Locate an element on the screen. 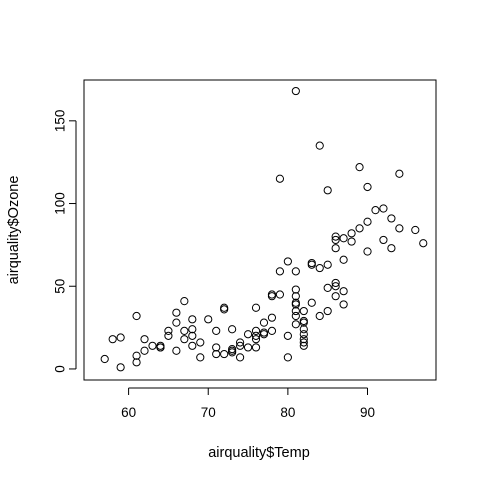  x-tick-label: 70 is located at coordinates (208, 412).